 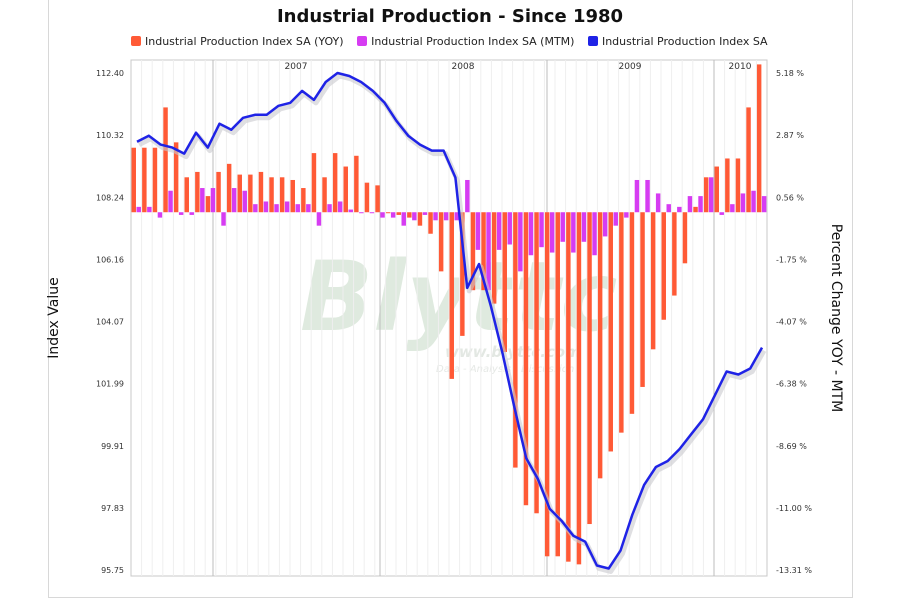 What do you see at coordinates (790, 135) in the screenshot?
I see `y-tick-label-right: 2.87 %` at bounding box center [790, 135].